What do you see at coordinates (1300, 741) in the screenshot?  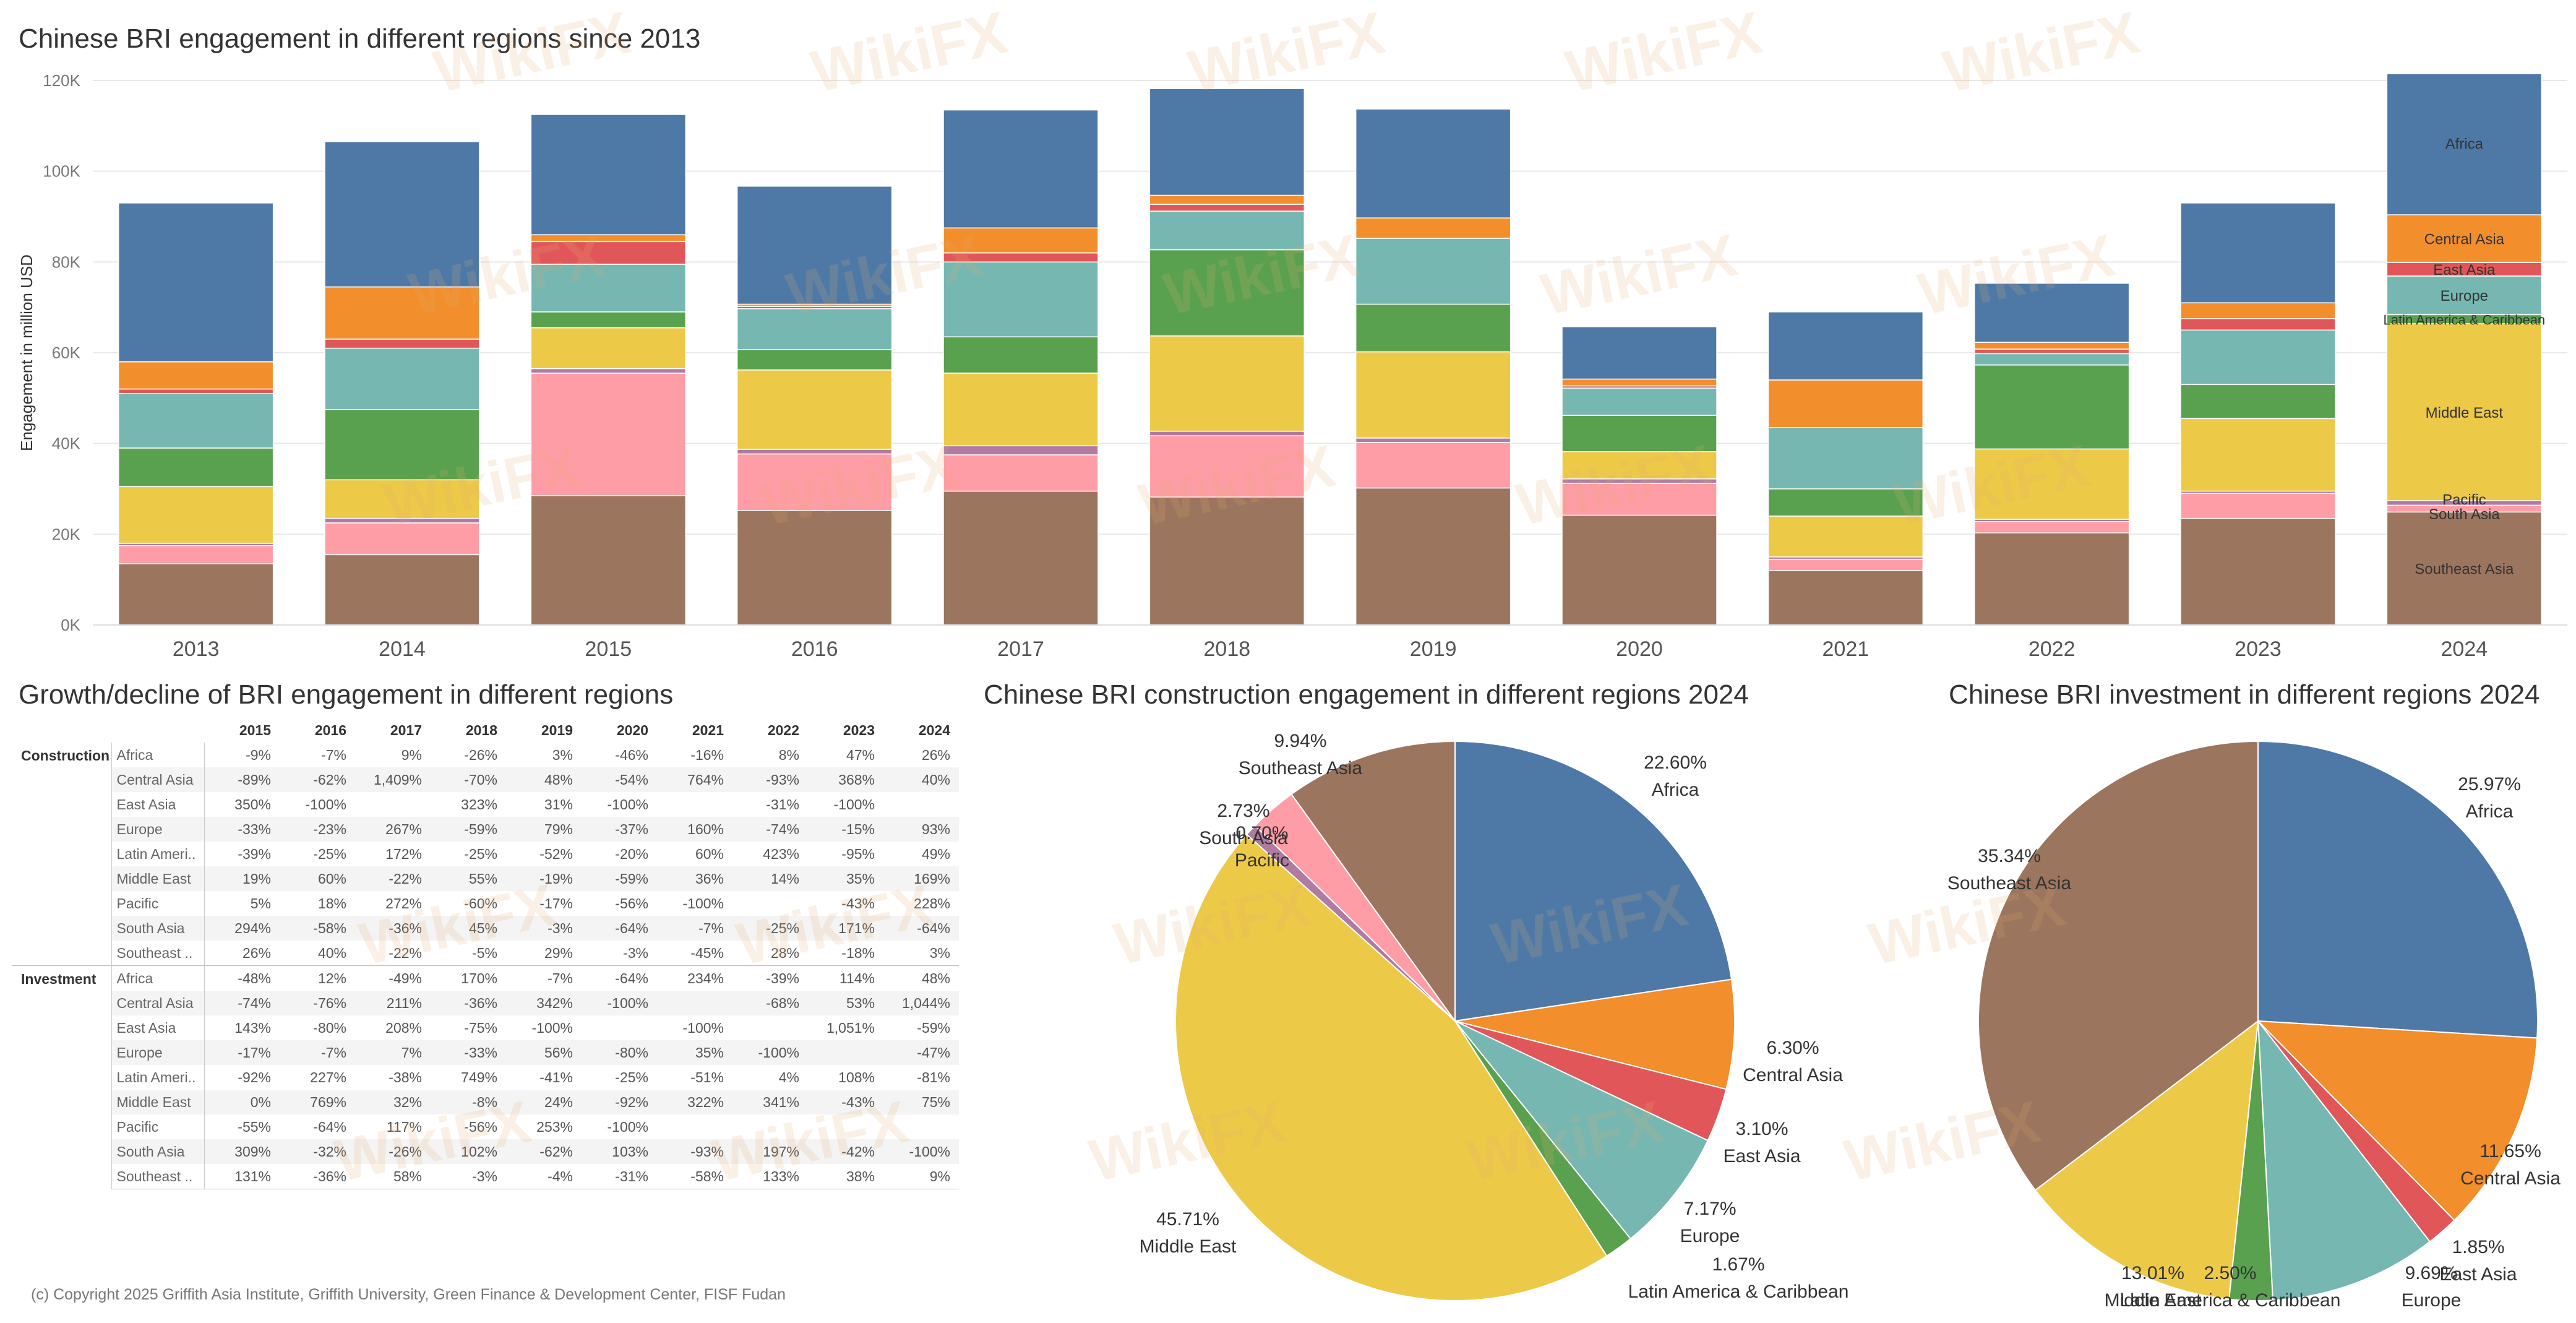 I see `pie-percent-label-southeast-asia: 9.94%` at bounding box center [1300, 741].